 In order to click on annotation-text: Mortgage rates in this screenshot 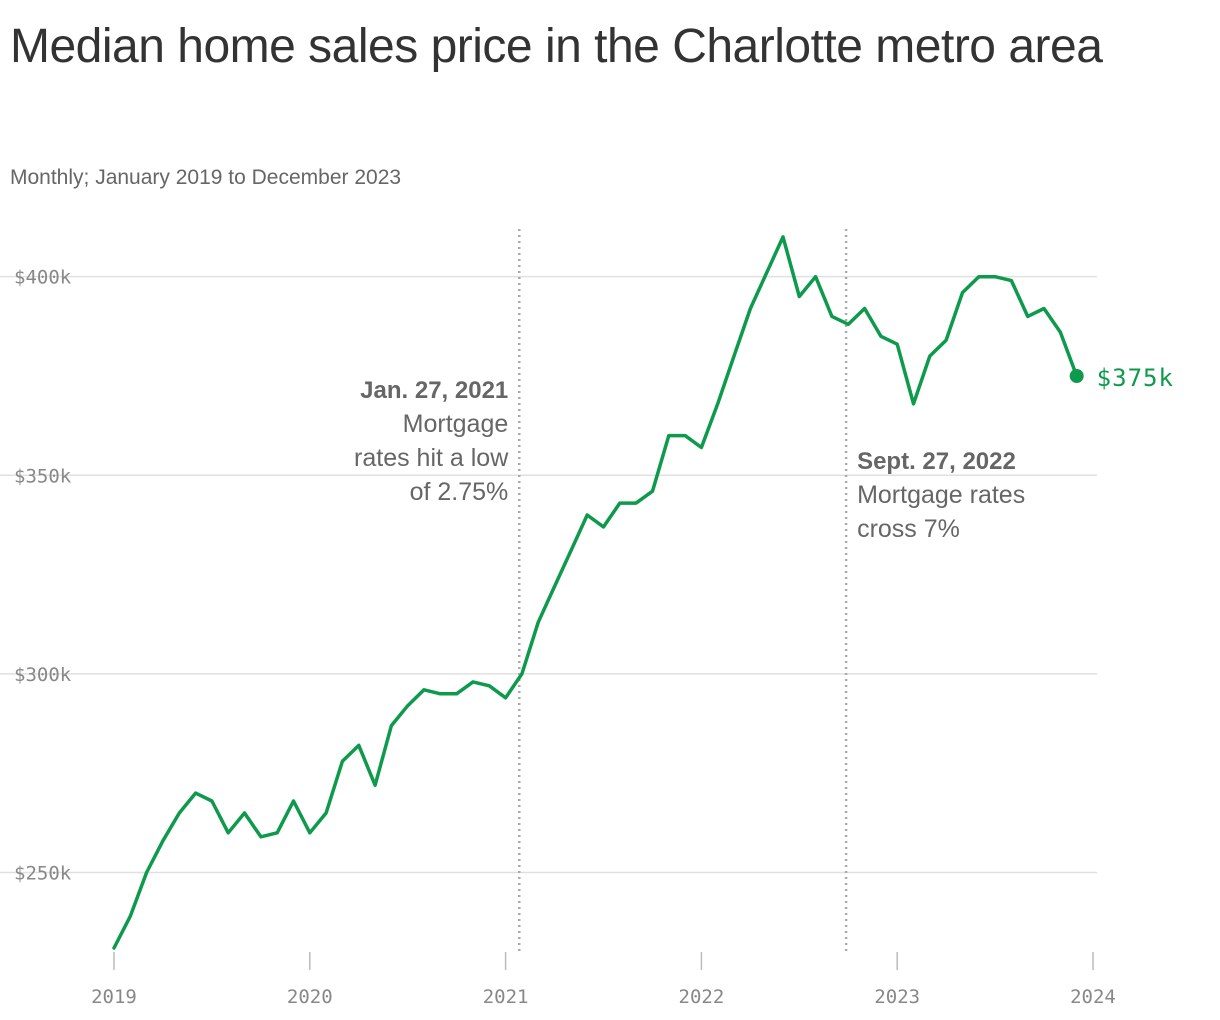, I will do `click(941, 495)`.